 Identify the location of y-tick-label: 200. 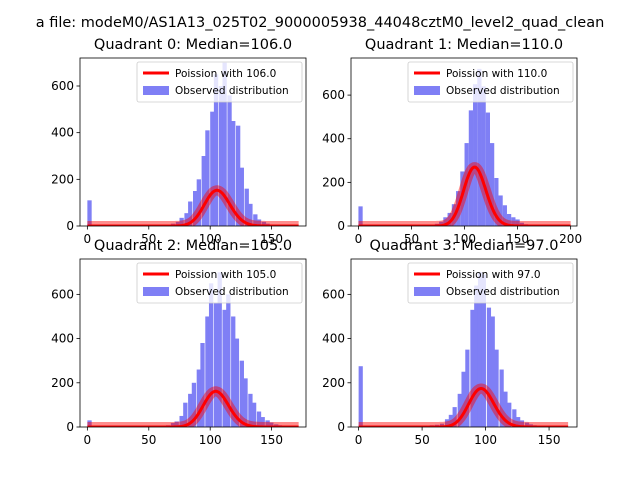
(333, 383).